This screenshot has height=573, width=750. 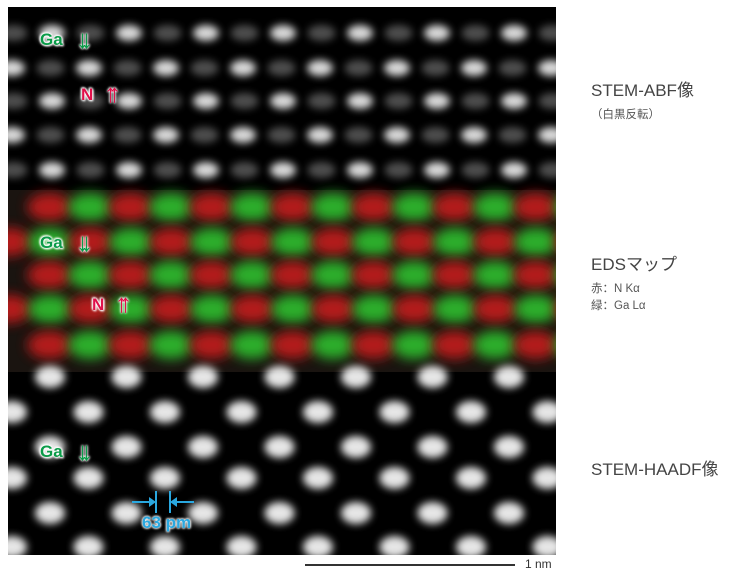 What do you see at coordinates (51, 451) in the screenshot?
I see `ga-label-haadf: Ga` at bounding box center [51, 451].